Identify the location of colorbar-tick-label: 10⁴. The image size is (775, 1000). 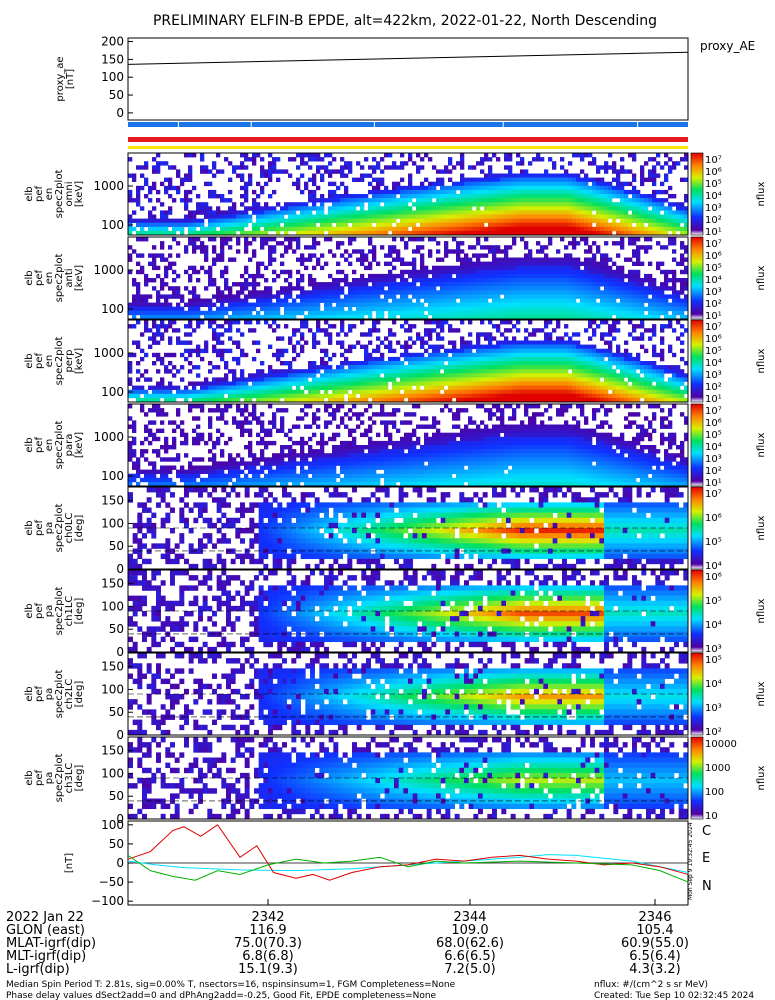
(713, 280).